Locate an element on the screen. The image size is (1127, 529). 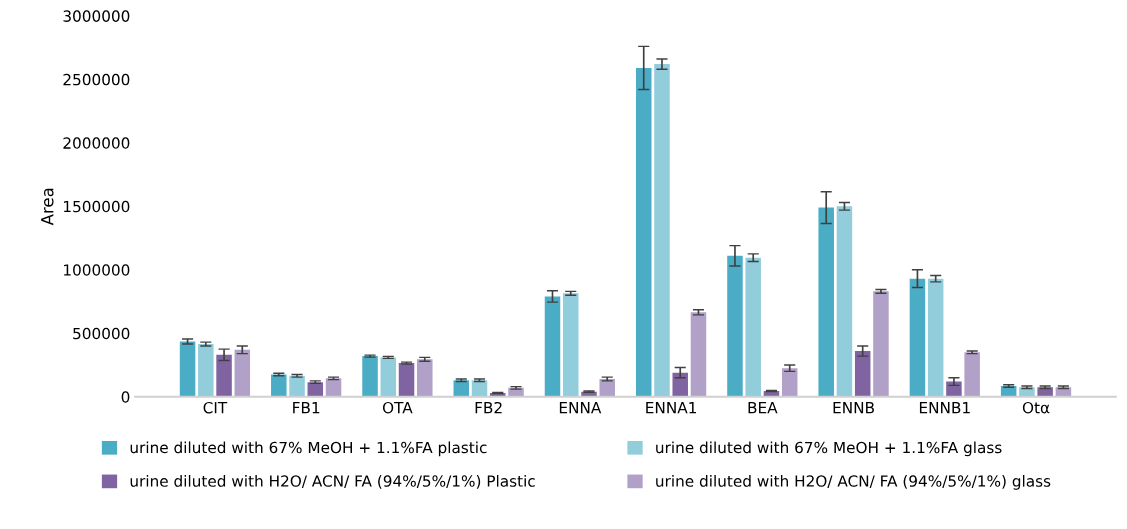
x-tick-label: CIT is located at coordinates (215, 407).